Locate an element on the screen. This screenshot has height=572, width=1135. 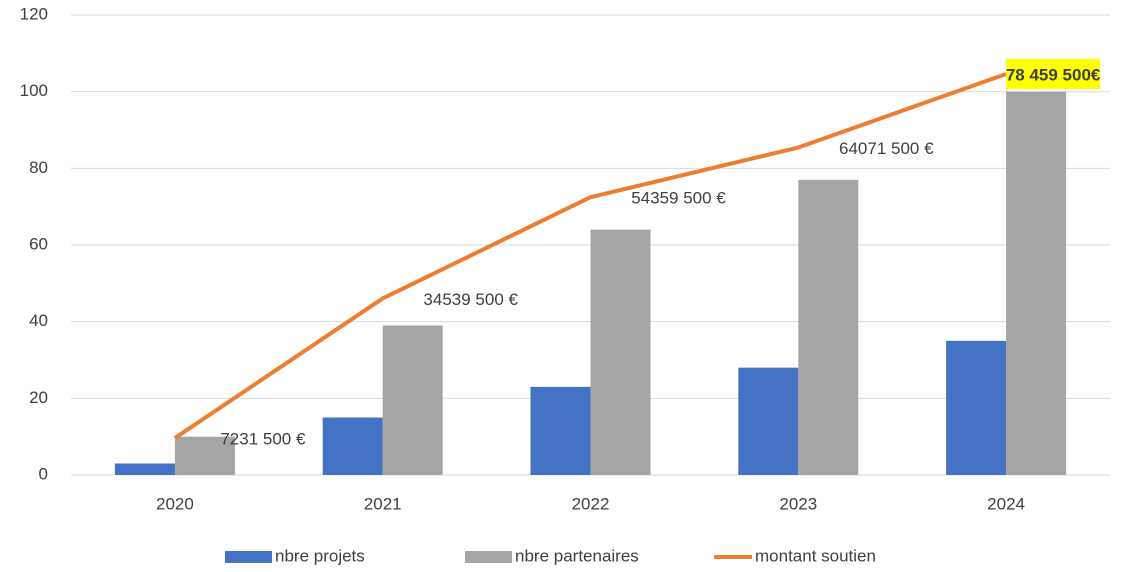
x-tick-label: 2024 is located at coordinates (1006, 503).